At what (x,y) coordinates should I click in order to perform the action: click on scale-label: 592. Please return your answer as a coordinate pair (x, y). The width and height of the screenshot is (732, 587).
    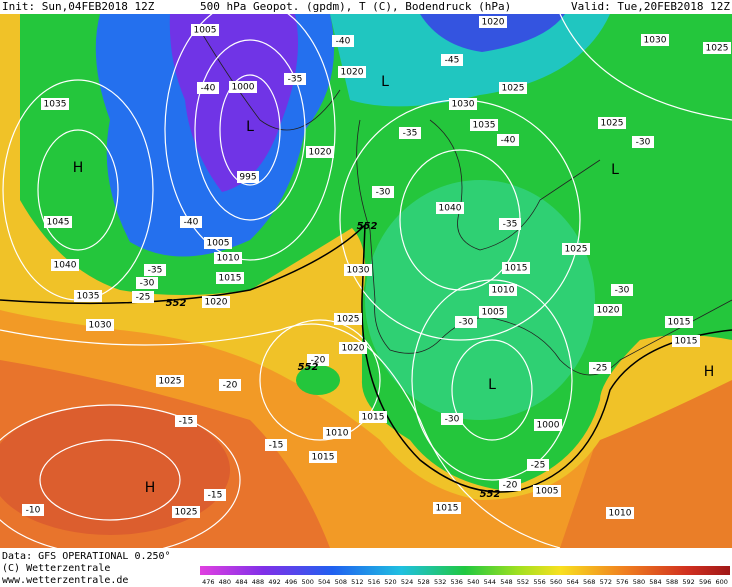
    Looking at the image, I should click on (688, 582).